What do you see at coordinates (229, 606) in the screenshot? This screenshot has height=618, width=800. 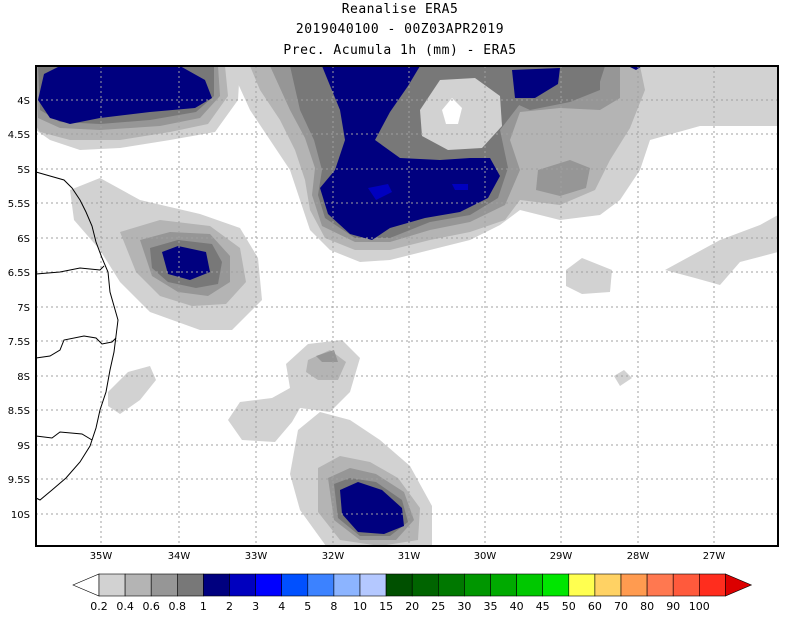 I see `colorbar-label: 2` at bounding box center [229, 606].